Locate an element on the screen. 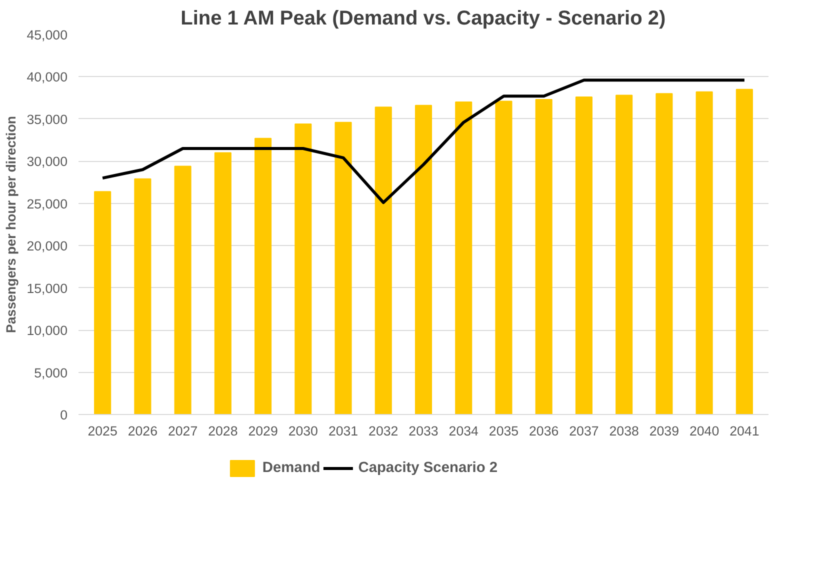  y-tick-label: 40,000 is located at coordinates (47, 77).